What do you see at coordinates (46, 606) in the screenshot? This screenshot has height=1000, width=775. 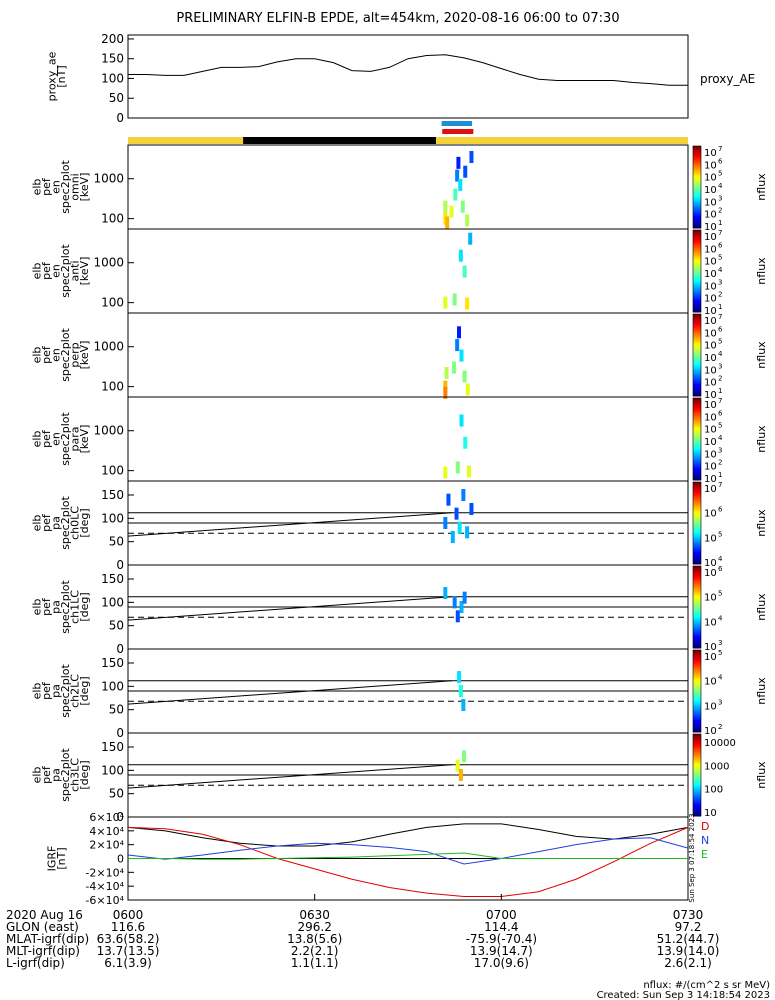 I see `panel-ch1LC-ylabel-line: pef` at bounding box center [46, 606].